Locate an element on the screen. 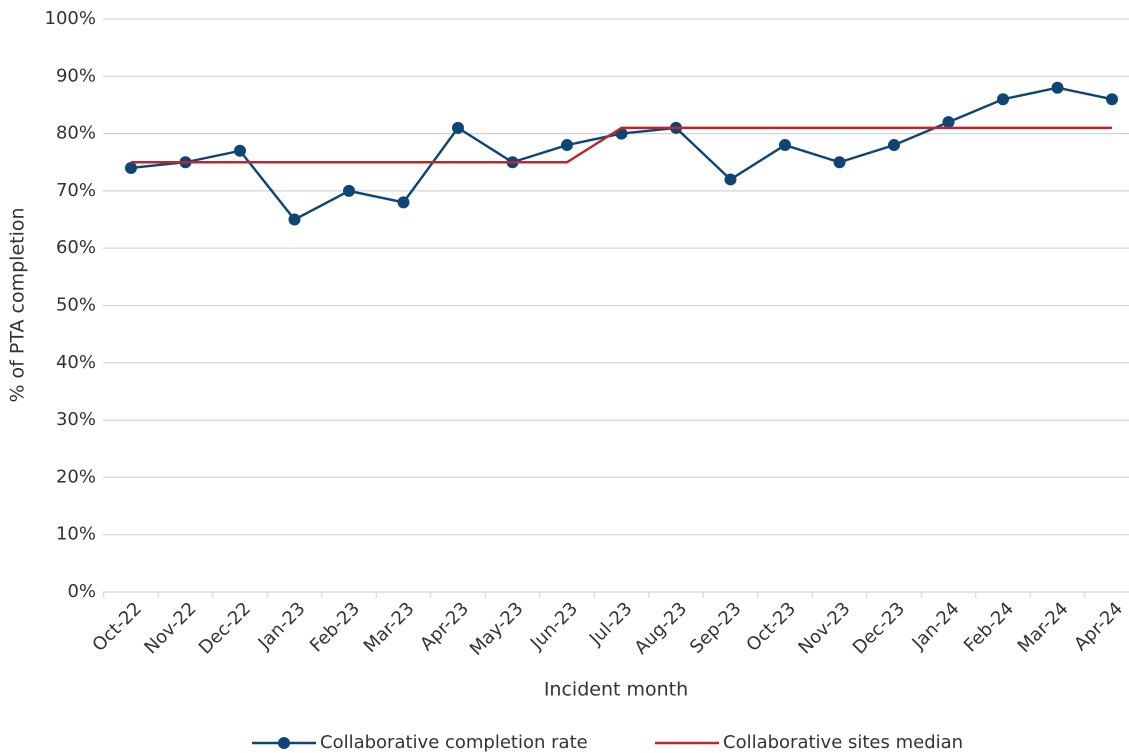 Image resolution: width=1129 pixels, height=753 pixels. y-axis-label: % of PTA completion is located at coordinates (18, 304).